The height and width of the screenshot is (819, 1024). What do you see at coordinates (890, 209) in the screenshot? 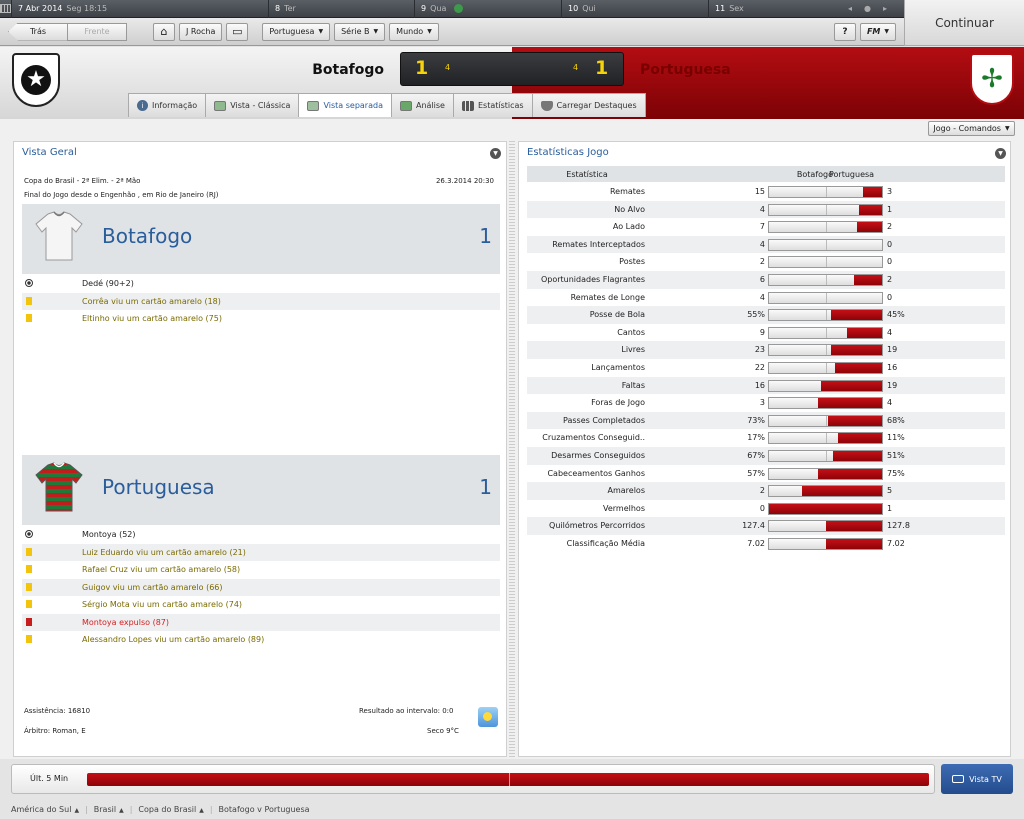
I see `stat-away-value: 1` at bounding box center [890, 209].